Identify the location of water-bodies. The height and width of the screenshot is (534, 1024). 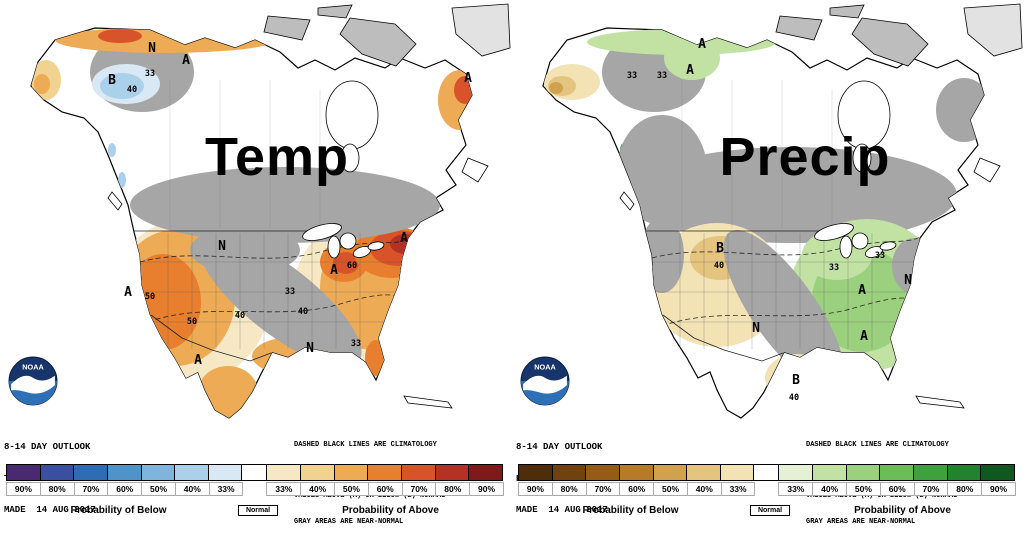
(855, 169).